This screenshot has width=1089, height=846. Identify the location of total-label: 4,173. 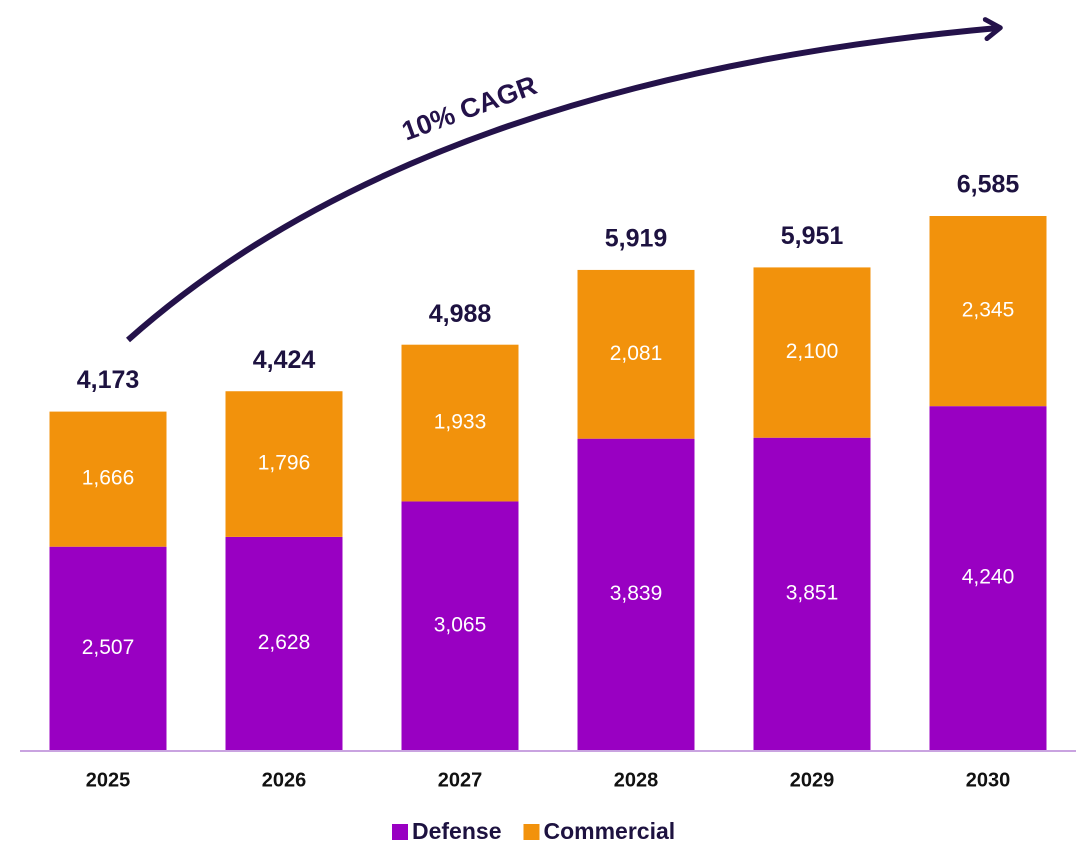
(108, 380).